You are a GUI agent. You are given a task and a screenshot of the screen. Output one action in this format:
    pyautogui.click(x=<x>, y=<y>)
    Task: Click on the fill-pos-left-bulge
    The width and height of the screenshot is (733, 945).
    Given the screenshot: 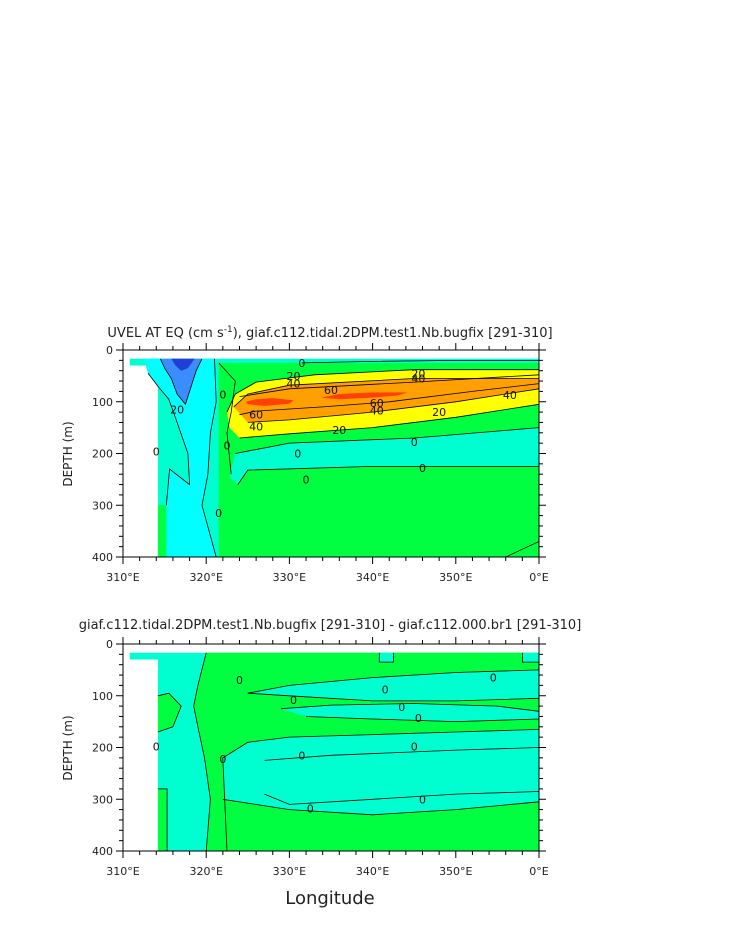 What is the action you would take?
    pyautogui.click(x=169, y=712)
    